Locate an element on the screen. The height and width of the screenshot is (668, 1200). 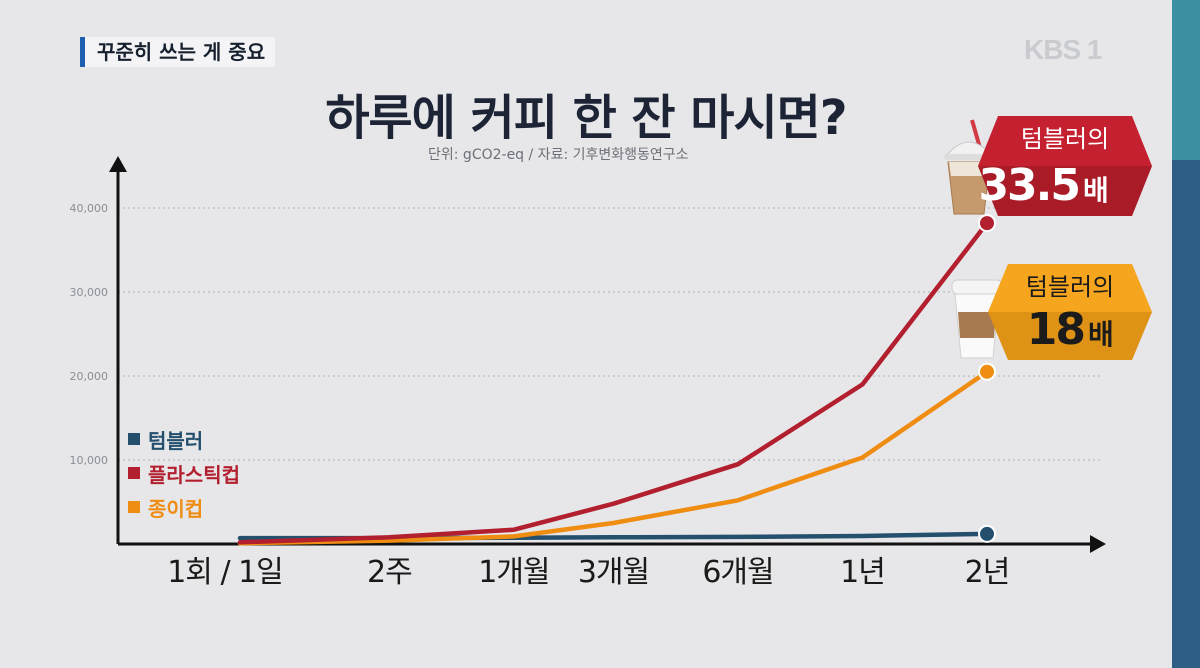
side-color-bar is located at coordinates (1186, 334).